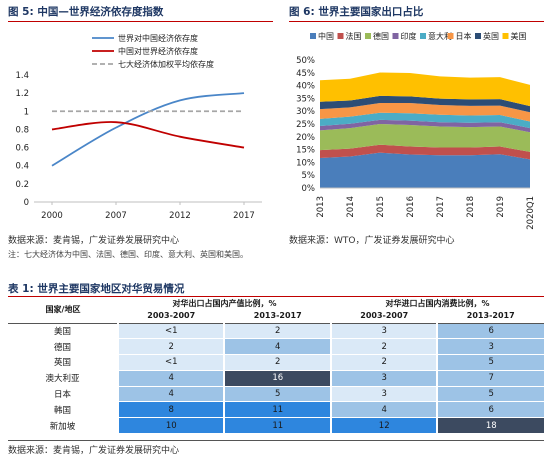 The width and height of the screenshot is (550, 457). What do you see at coordinates (305, 112) in the screenshot?
I see `y-tick-label: 30%` at bounding box center [305, 112].